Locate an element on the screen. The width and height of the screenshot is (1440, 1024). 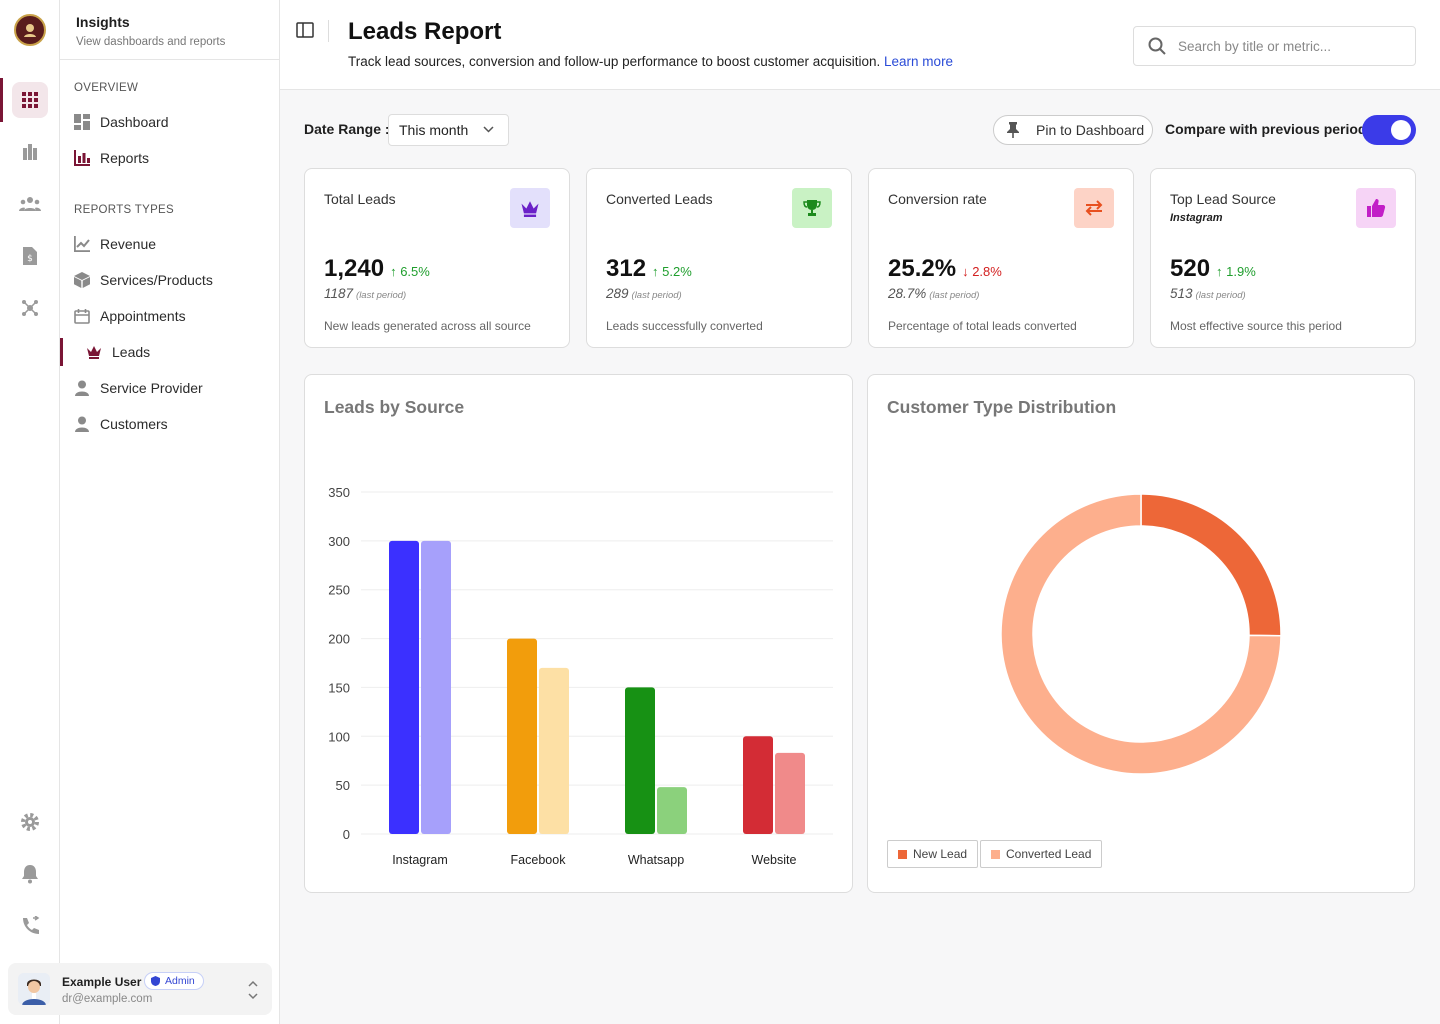
sidebar-toggle-icon is located at coordinates (305, 30).